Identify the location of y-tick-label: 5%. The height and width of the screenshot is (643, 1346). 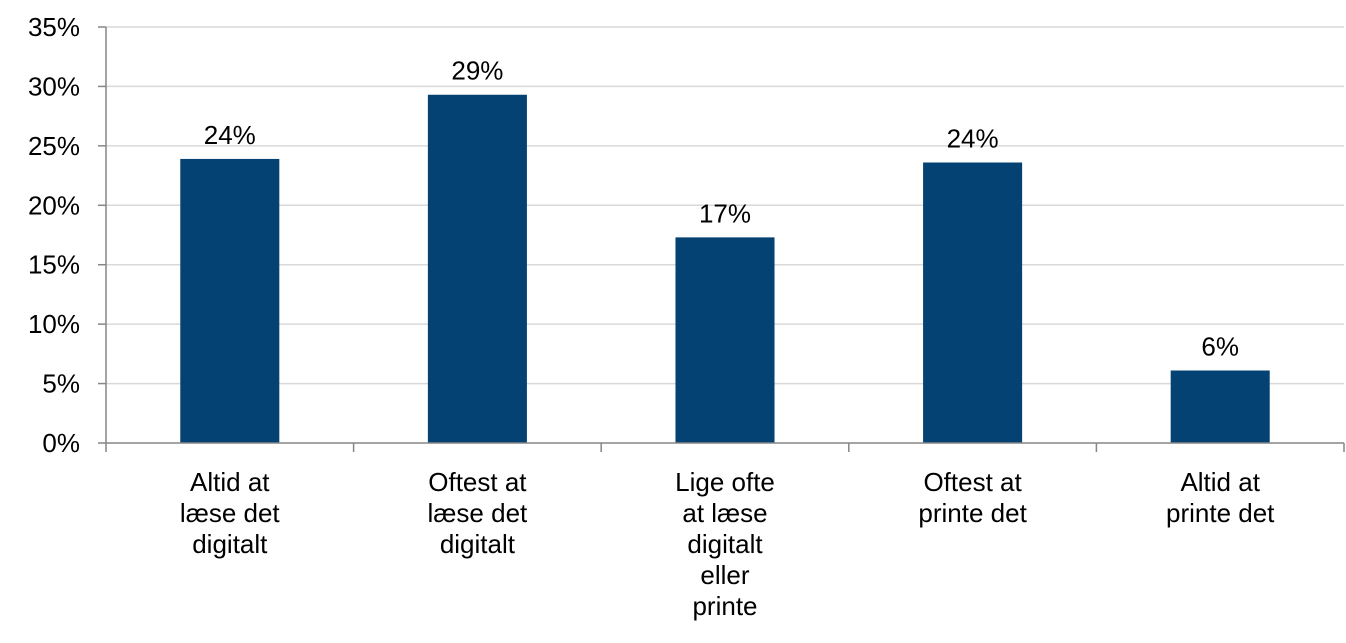
(61, 384).